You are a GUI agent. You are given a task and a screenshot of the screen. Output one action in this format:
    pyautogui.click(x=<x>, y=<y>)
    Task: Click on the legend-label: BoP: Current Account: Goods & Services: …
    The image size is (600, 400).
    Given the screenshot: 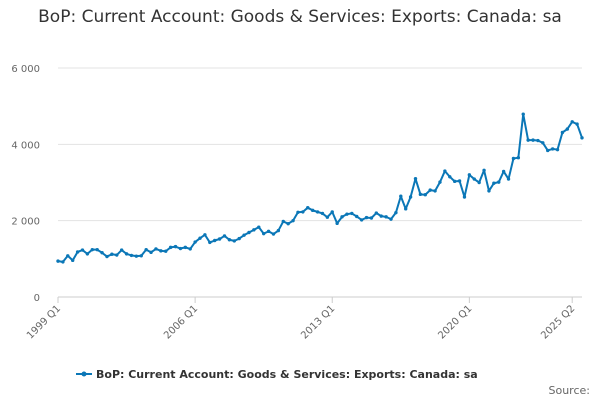 What is the action you would take?
    pyautogui.click(x=287, y=374)
    